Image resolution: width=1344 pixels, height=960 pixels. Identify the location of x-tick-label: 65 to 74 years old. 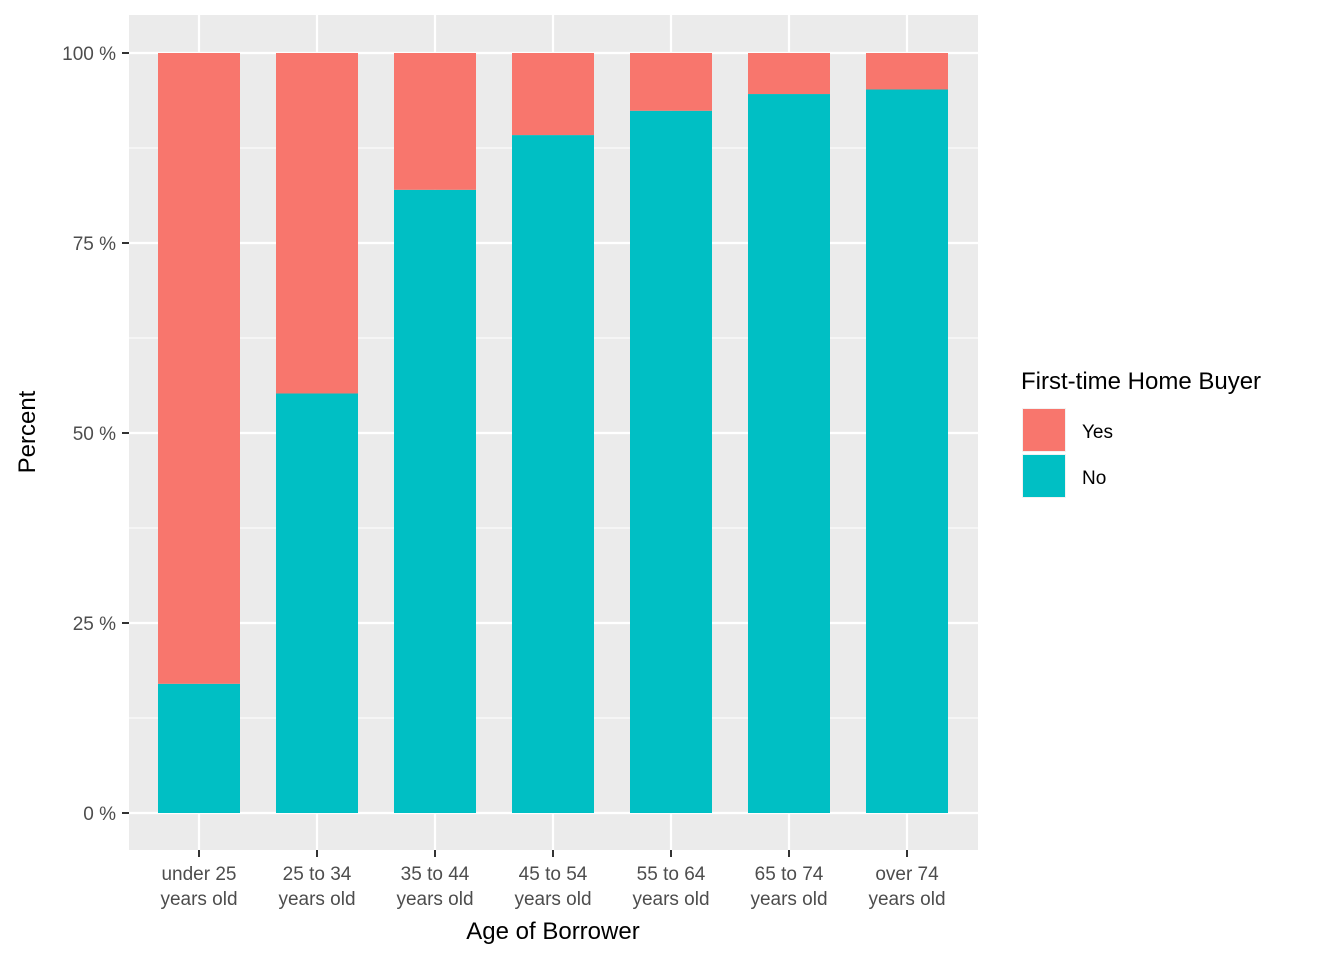
(788, 887).